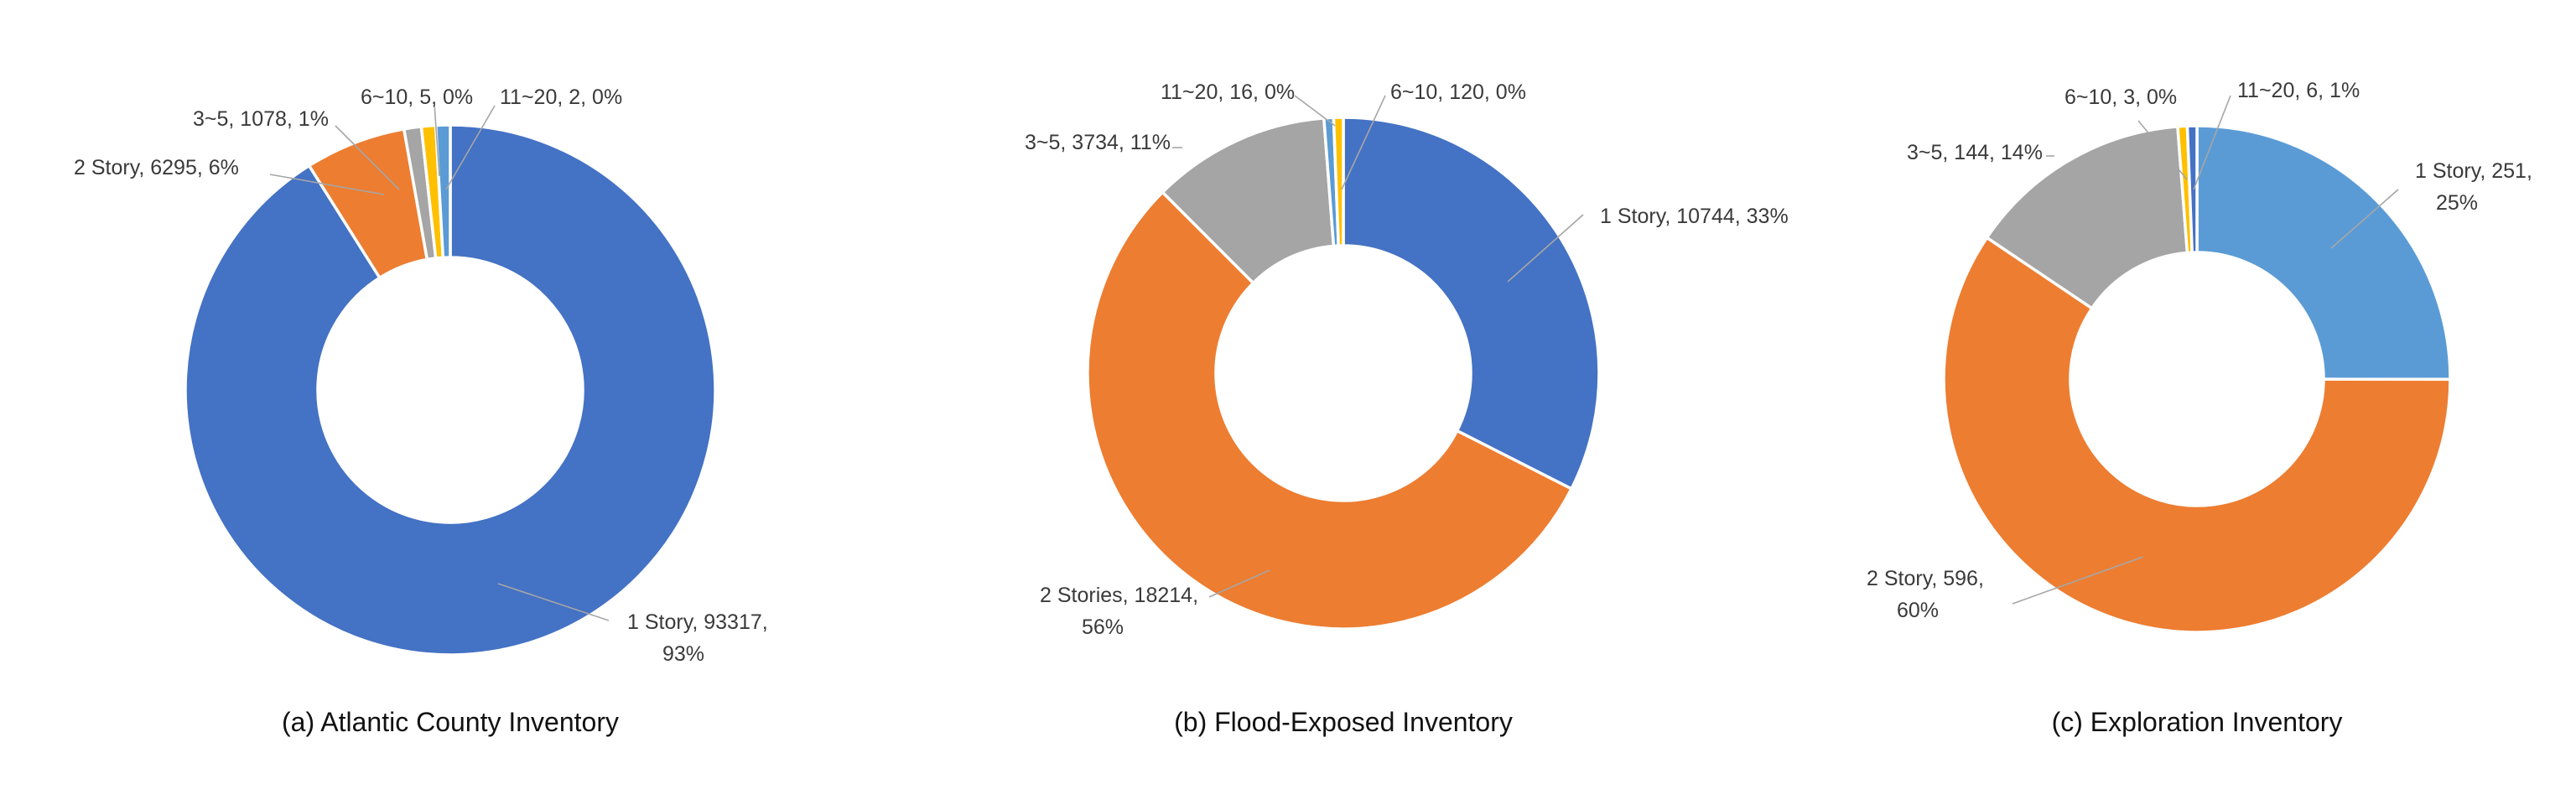 The width and height of the screenshot is (2576, 805). I want to click on data-label: 6~10, 3, 0%, so click(2120, 97).